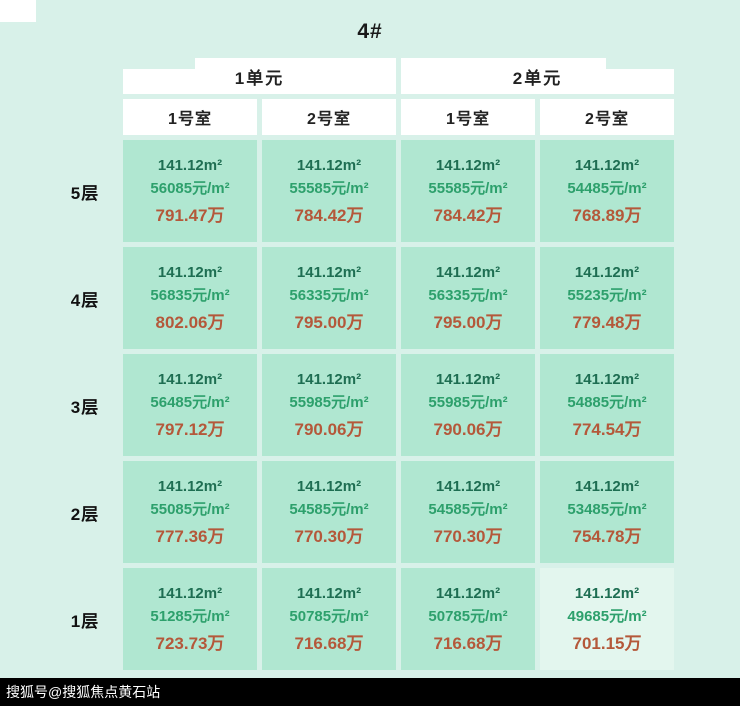  I want to click on price-cell: 141.12m² 55085元/m² 777.36万, so click(190, 512).